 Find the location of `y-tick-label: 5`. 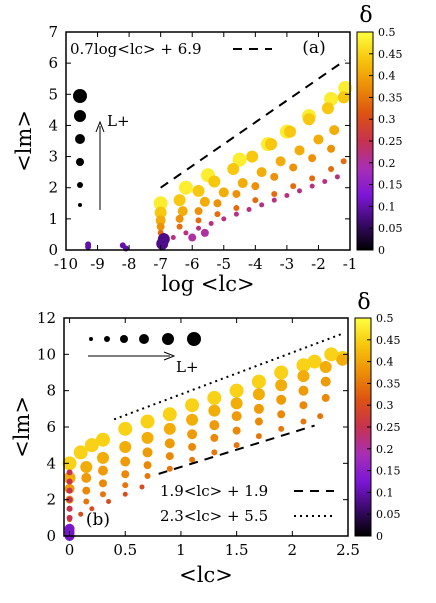

y-tick-label: 5 is located at coordinates (53, 94).